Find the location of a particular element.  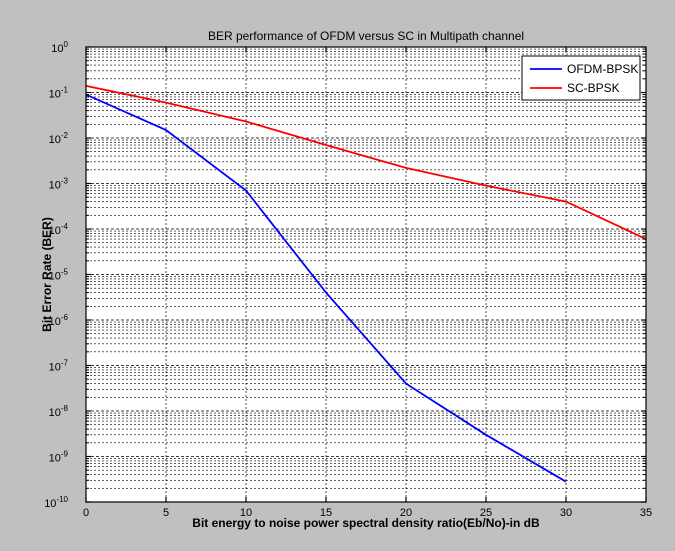

legend-box is located at coordinates (581, 78).